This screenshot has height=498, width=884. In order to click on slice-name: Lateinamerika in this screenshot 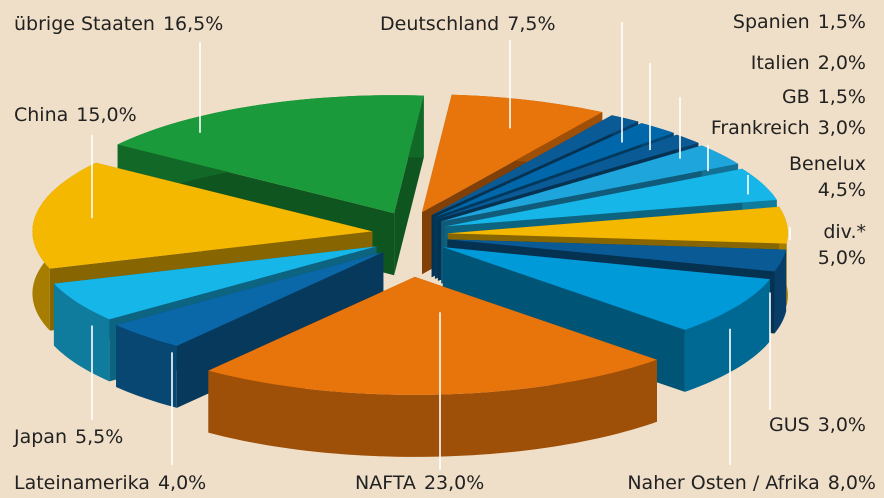, I will do `click(82, 483)`.